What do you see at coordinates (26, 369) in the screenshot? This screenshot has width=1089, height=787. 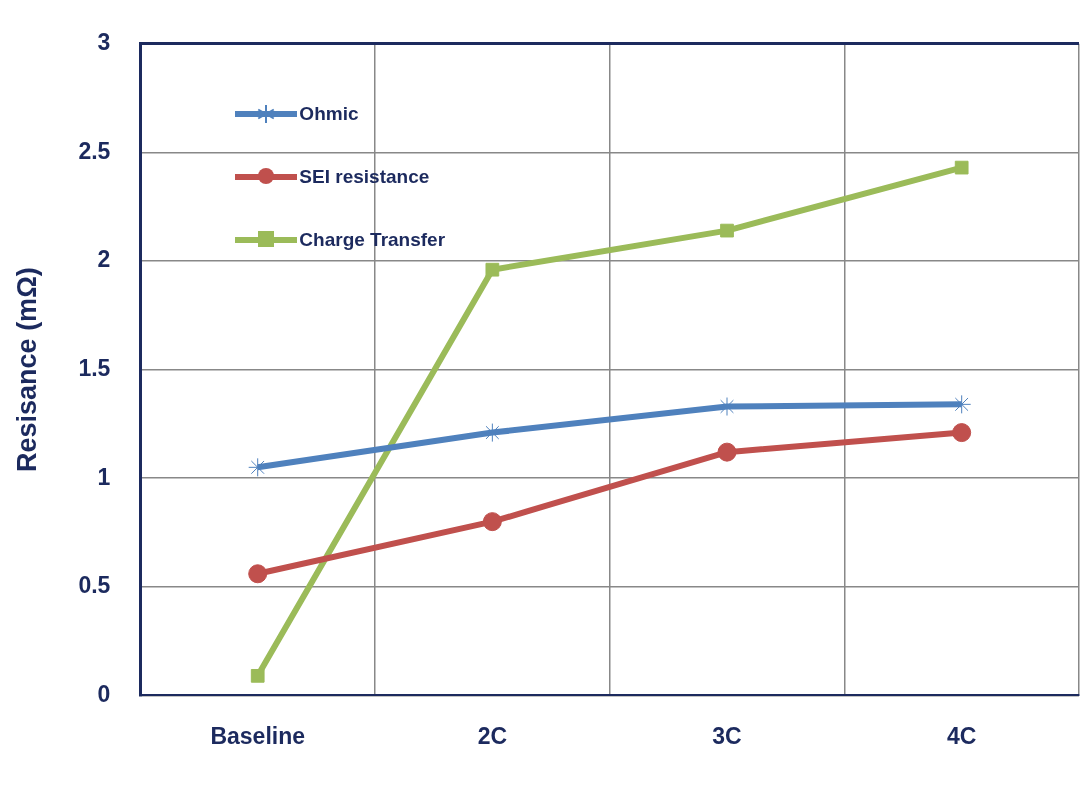 I see `y-axis-title: Resisance (mΩ)` at bounding box center [26, 369].